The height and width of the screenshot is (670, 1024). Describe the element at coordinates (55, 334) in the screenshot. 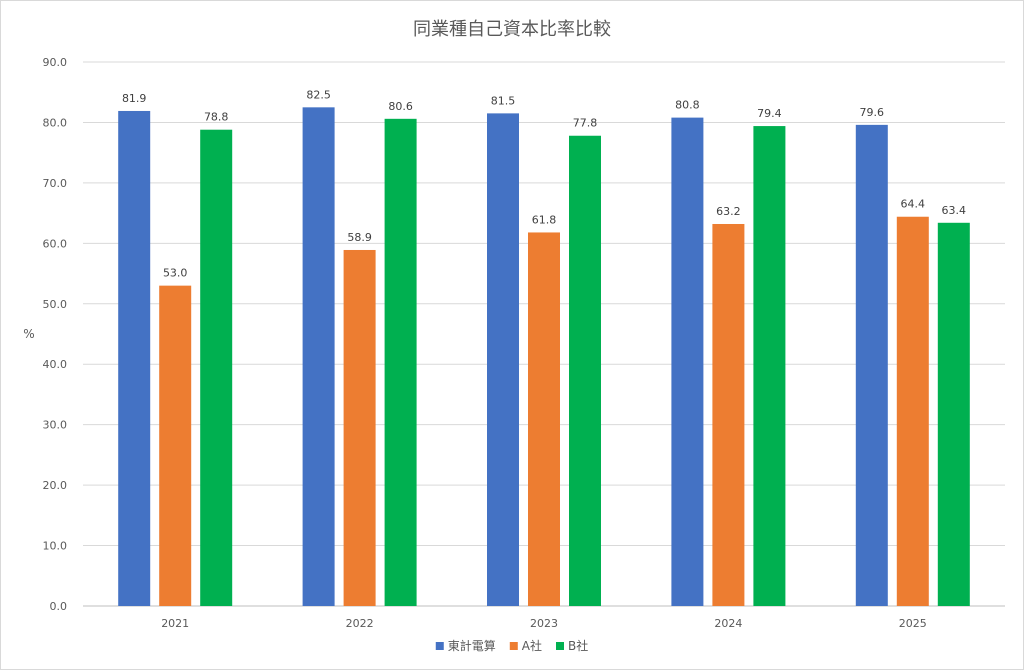

I see `y-axis-ticks: 0.0 10.0 20.0 30.0 40.0 50.0 60.0 70.0 80.0 90.0` at that location.